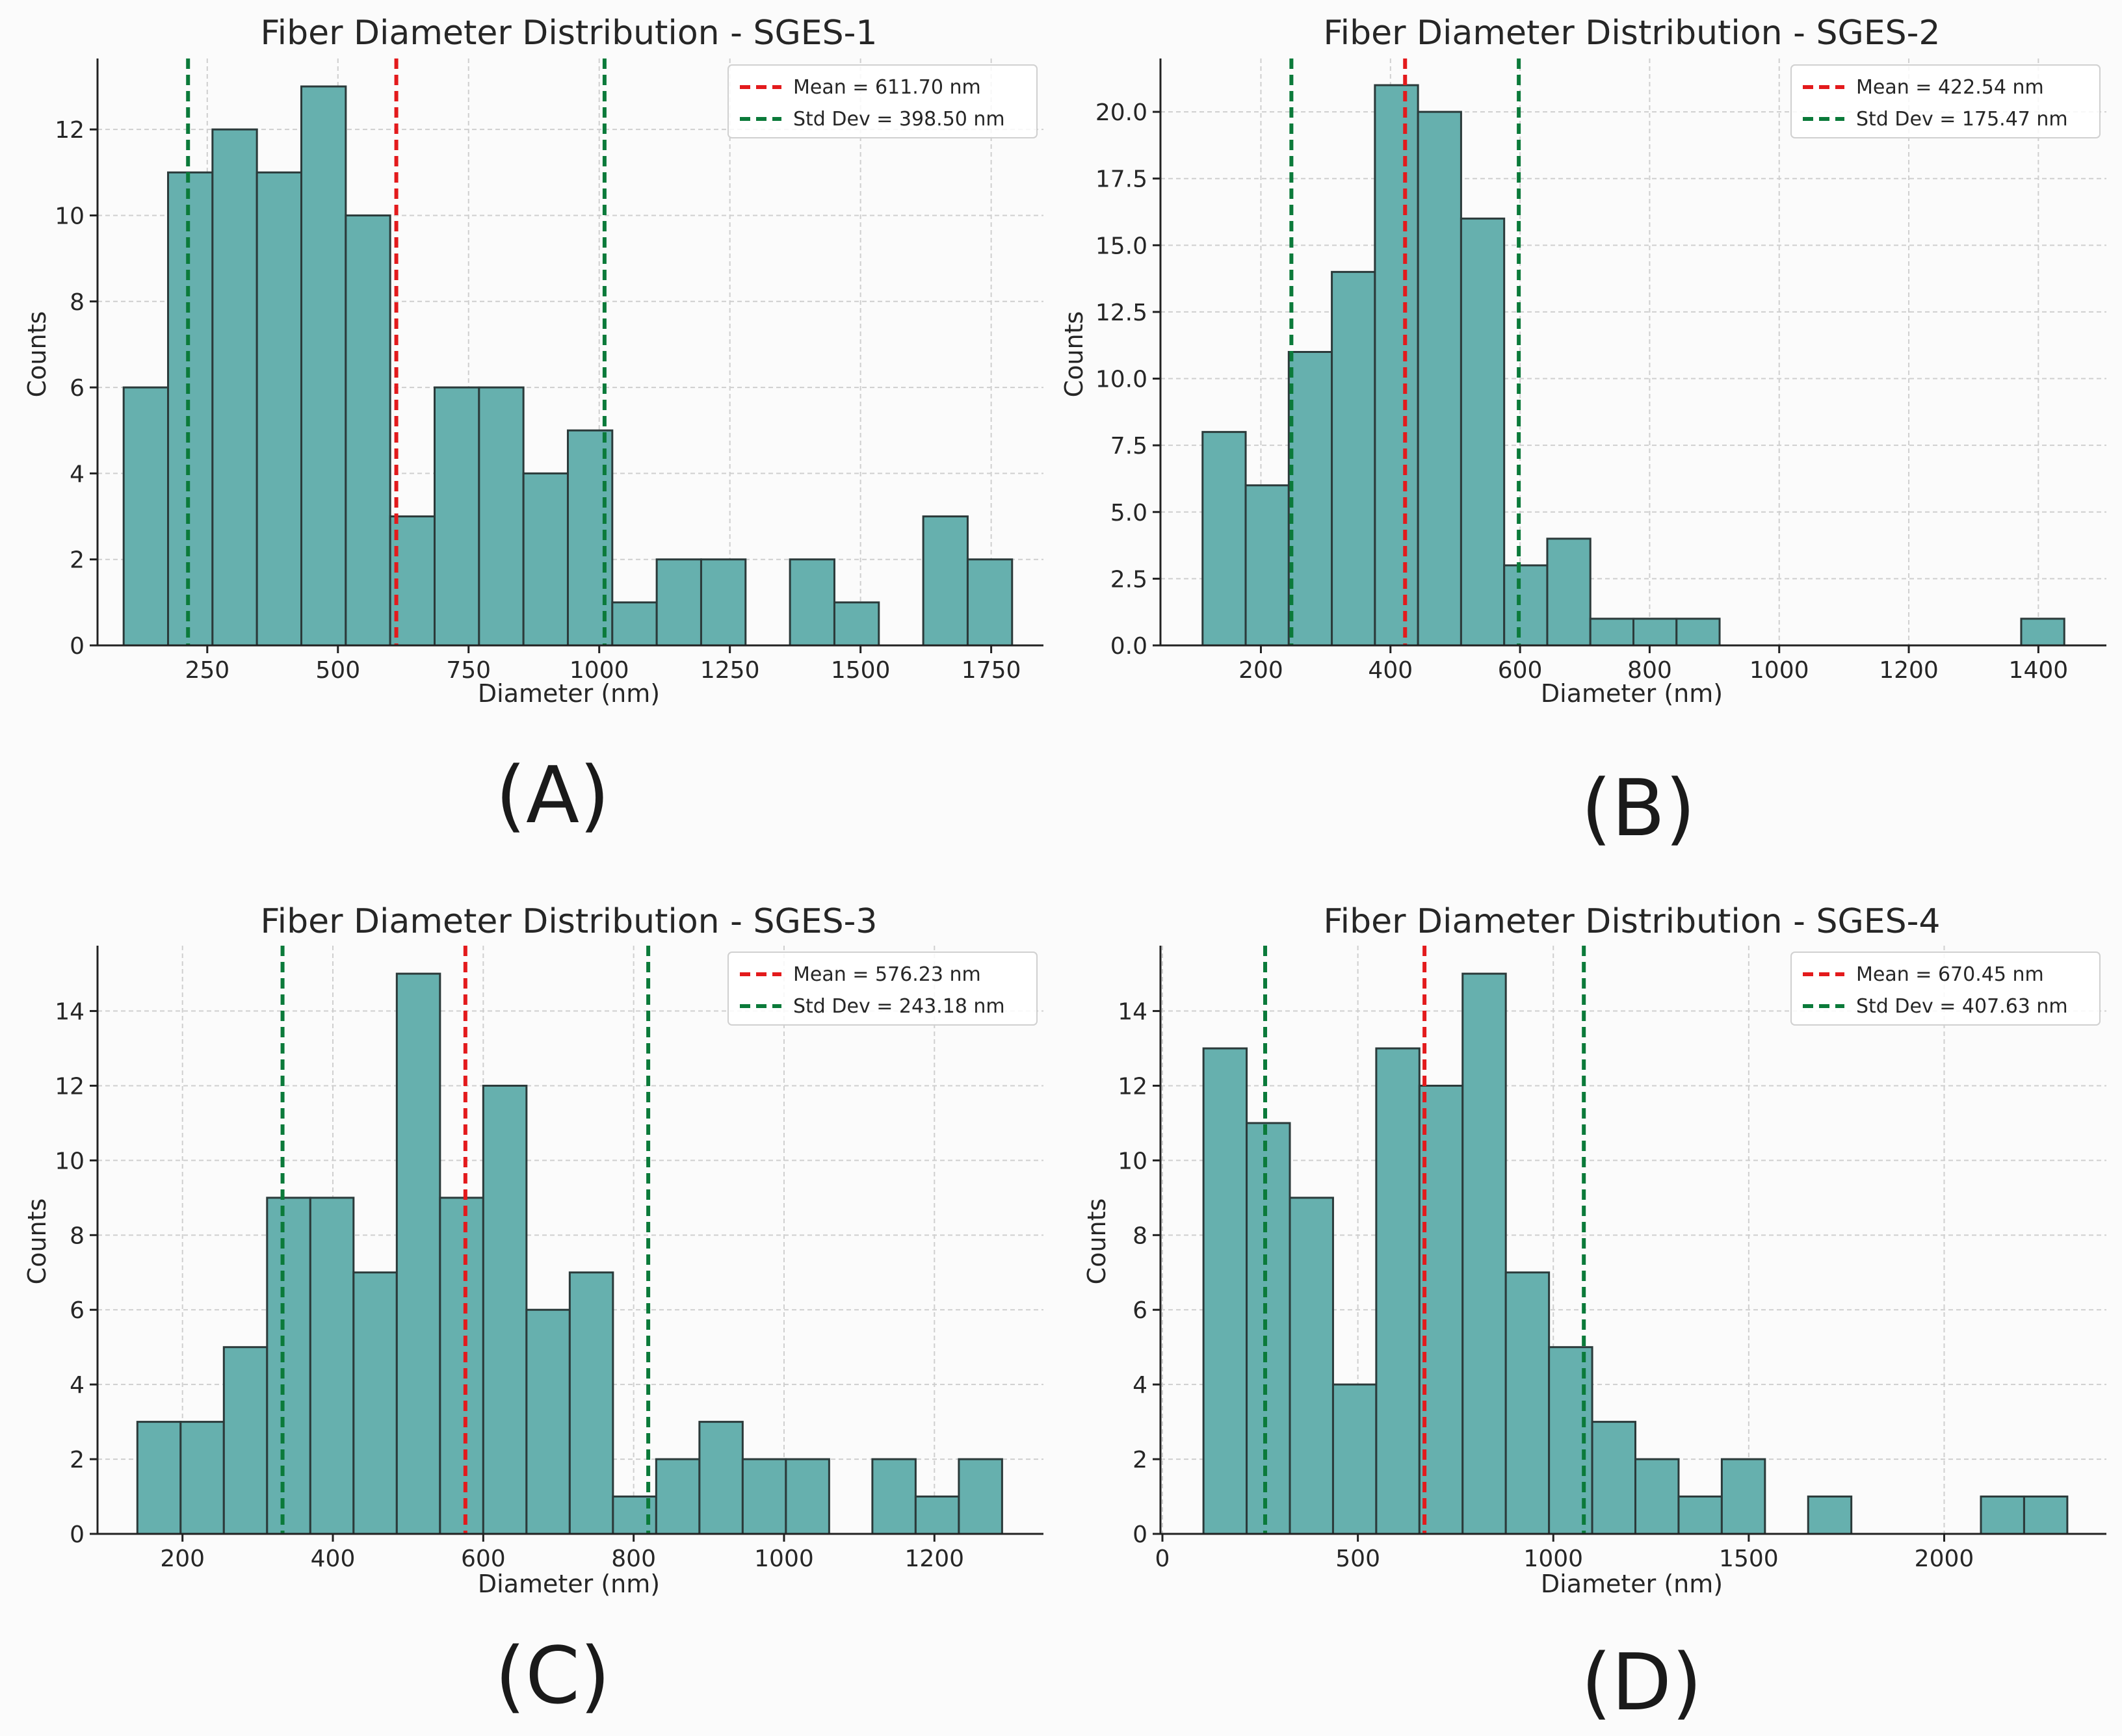  What do you see at coordinates (70, 1012) in the screenshot?
I see `y-tick-label: 14` at bounding box center [70, 1012].